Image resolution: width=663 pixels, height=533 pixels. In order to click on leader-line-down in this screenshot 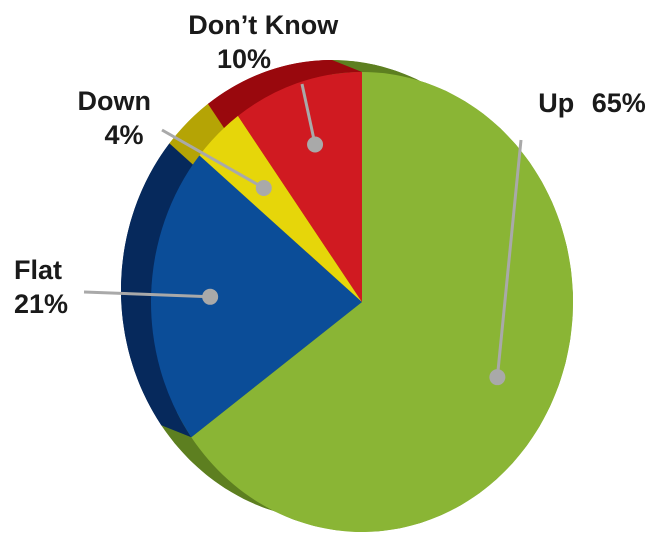, I will do `click(213, 159)`.